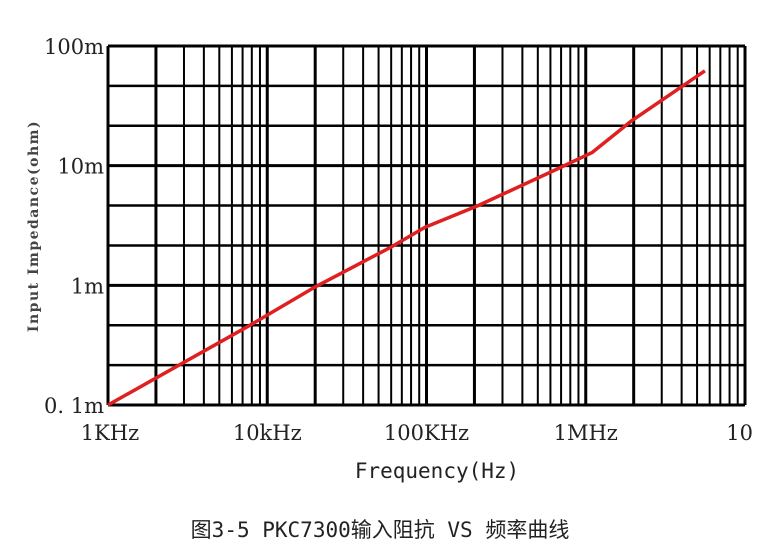  I want to click on x-tick-label: 10, so click(739, 433).